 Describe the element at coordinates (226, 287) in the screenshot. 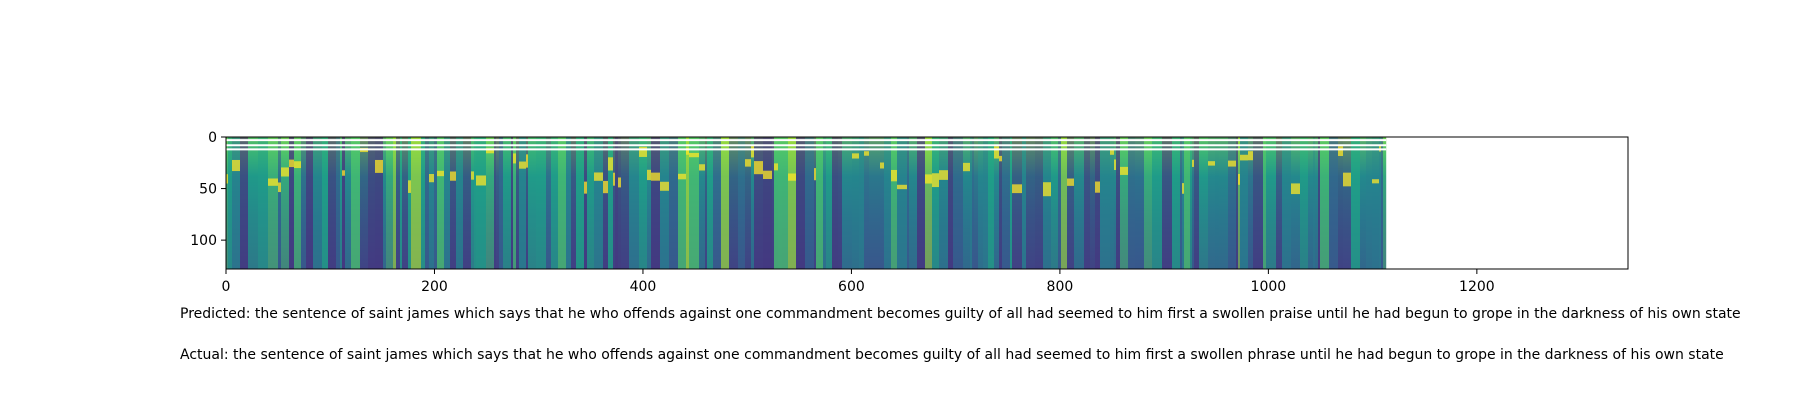

I see `x-tick-label: 0` at that location.